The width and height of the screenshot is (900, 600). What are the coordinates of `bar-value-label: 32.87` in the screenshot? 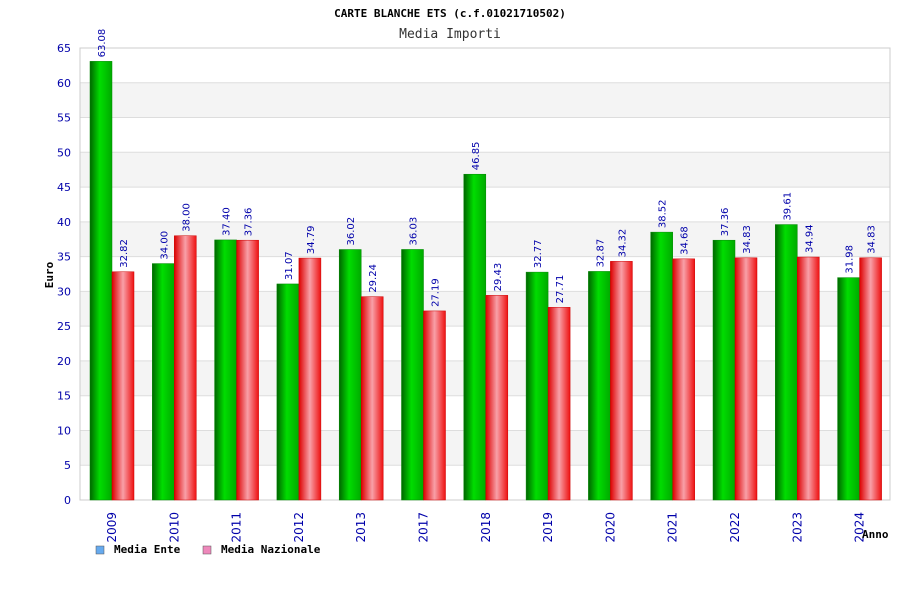 It's located at (600, 253).